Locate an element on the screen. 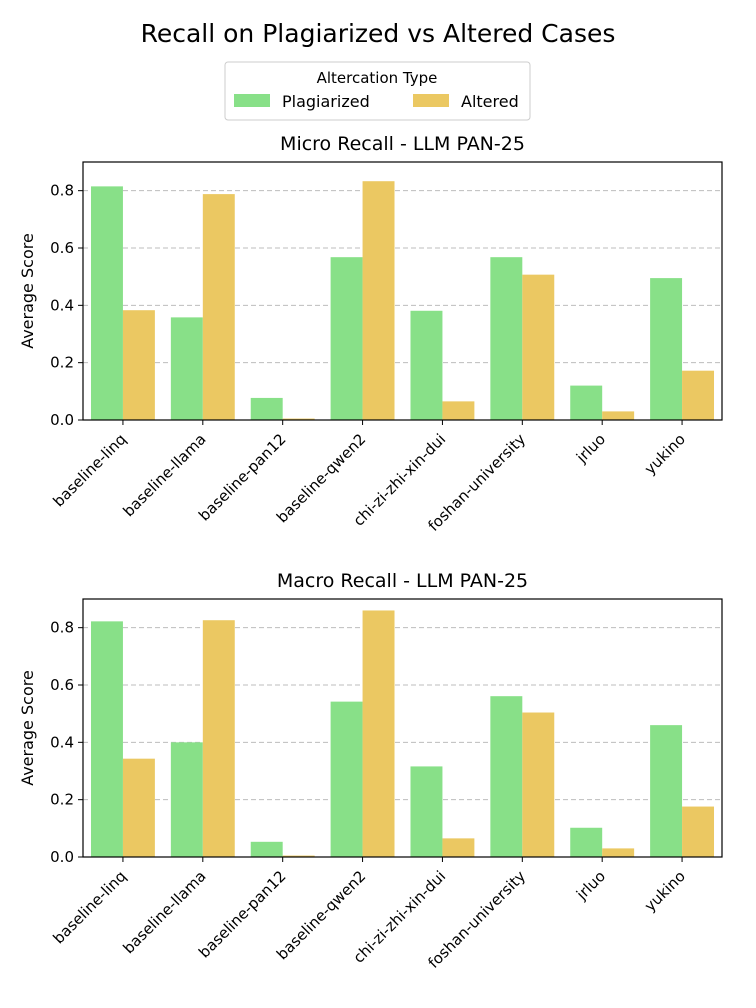  figure-title: Recall on Plagiarized vs Altered Cases is located at coordinates (378, 33).